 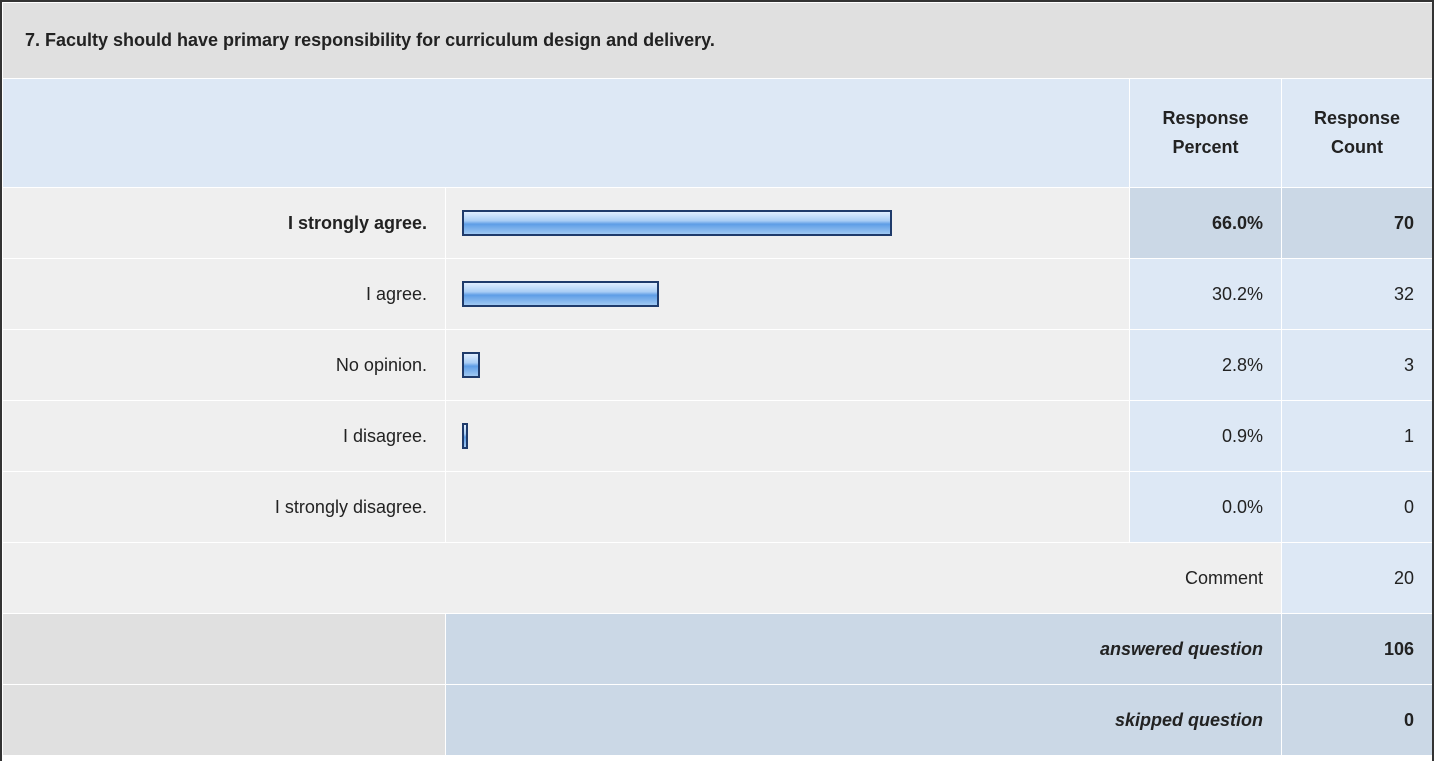 I want to click on header-row: Response Percent Response Count, so click(x=717, y=133).